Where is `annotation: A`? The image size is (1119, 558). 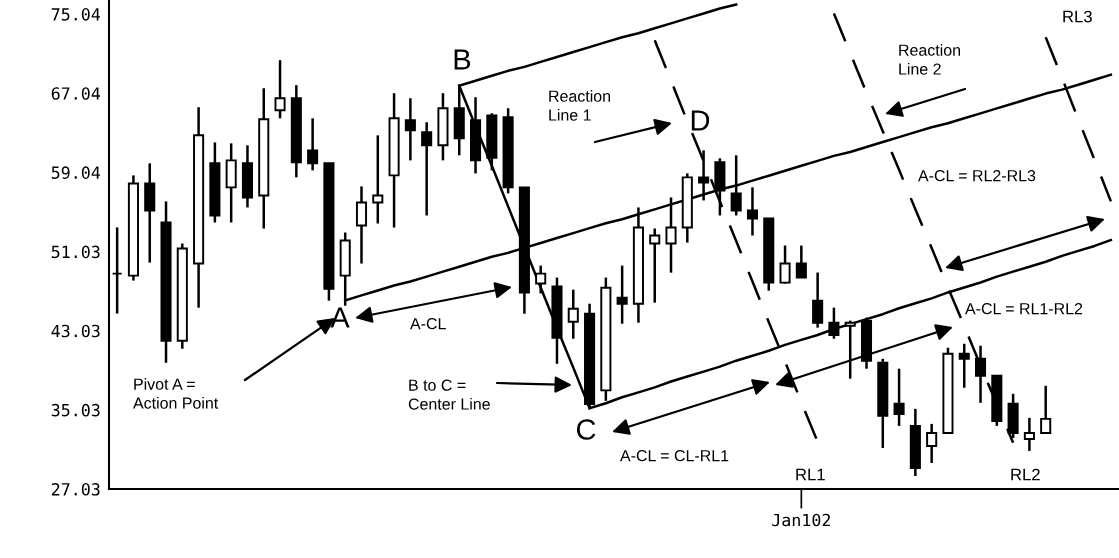 annotation: A is located at coordinates (340, 317).